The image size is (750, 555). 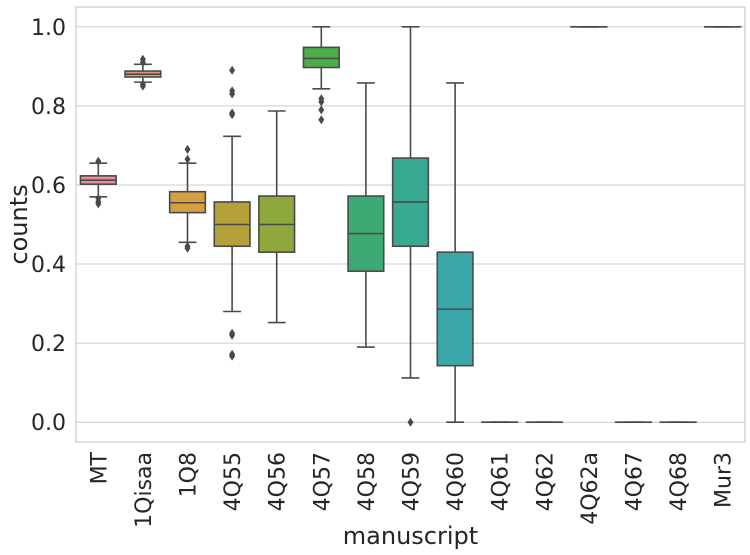 I want to click on x-tick-label: 4Q60, so click(x=456, y=481).